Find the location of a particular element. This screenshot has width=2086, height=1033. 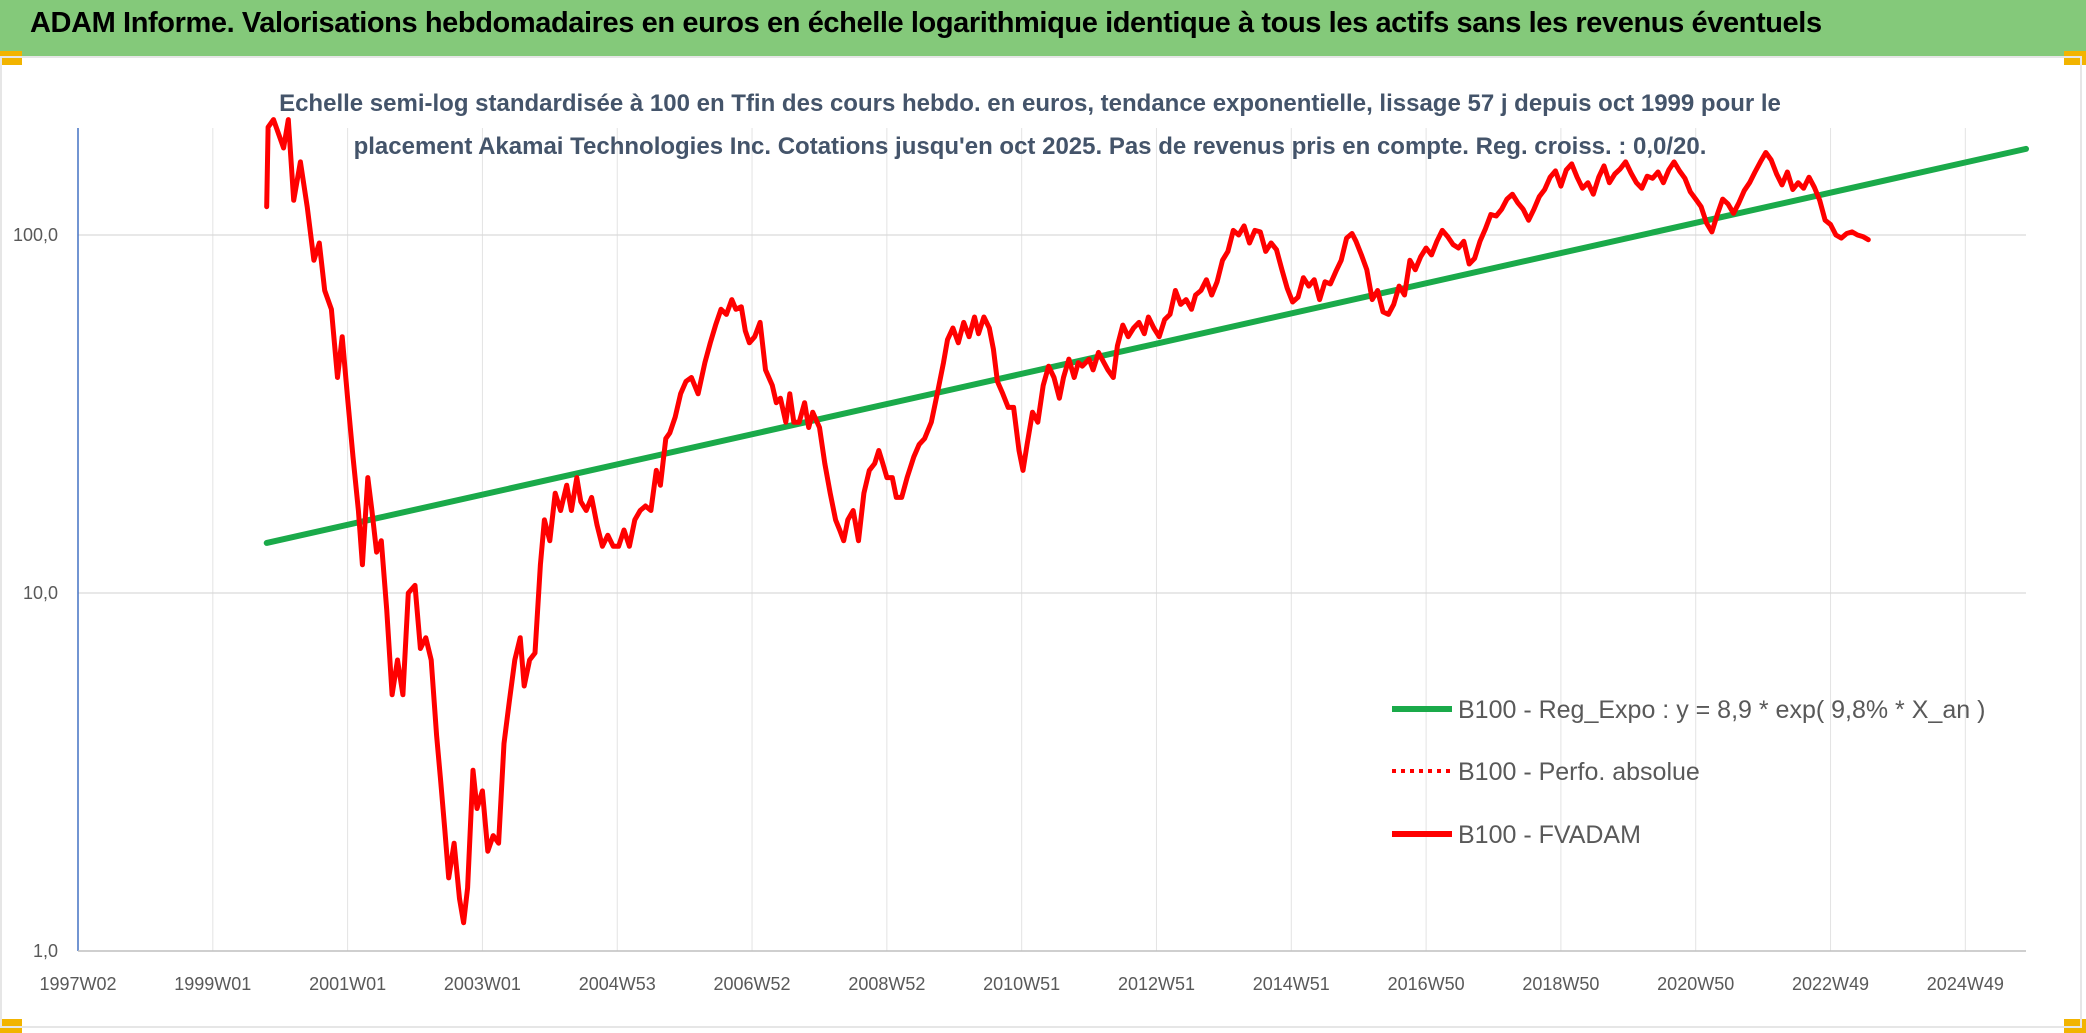

x-tick-label: 1997W02 is located at coordinates (77, 984).